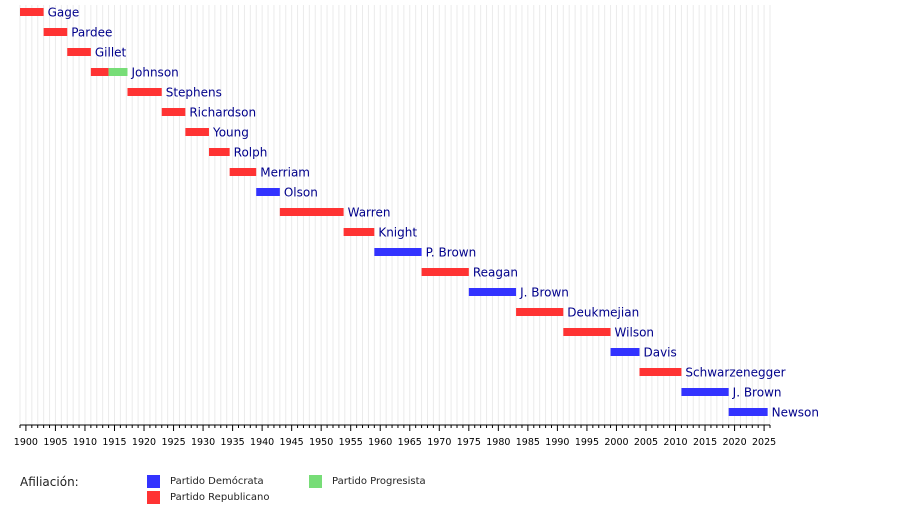 This screenshot has width=900, height=508. Describe the element at coordinates (222, 113) in the screenshot. I see `governor-label: Richardson` at that location.